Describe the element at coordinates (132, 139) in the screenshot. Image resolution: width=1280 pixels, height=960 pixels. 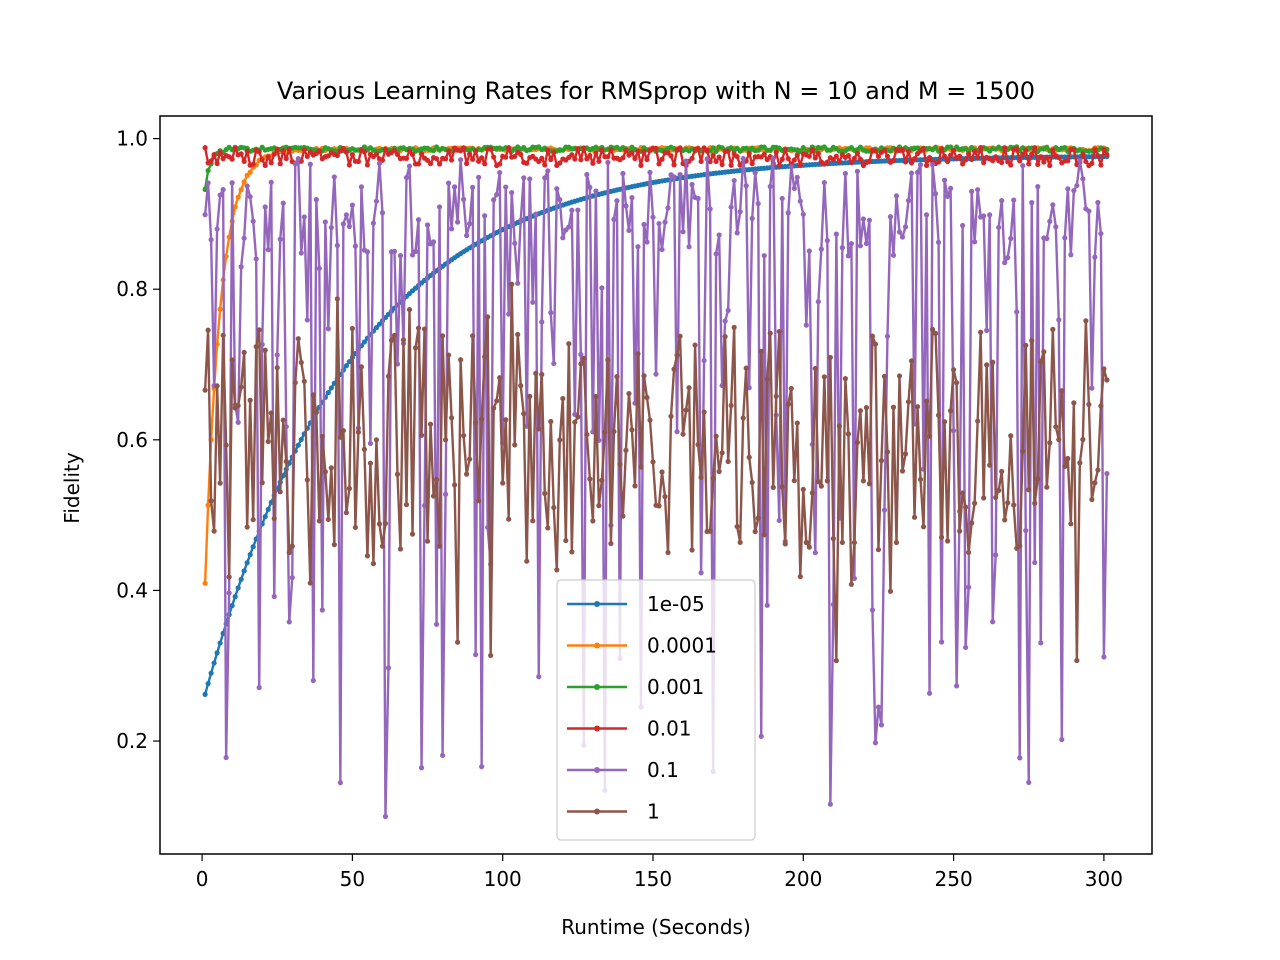
I see `y-tick-label: 1.0` at that location.